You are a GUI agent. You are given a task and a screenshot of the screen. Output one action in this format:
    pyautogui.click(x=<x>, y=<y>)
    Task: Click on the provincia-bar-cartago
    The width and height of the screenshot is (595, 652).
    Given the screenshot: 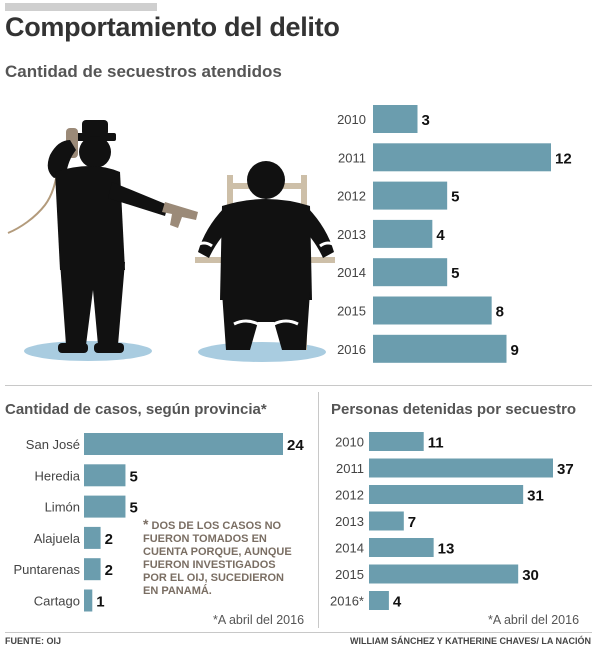 What is the action you would take?
    pyautogui.click(x=88, y=600)
    